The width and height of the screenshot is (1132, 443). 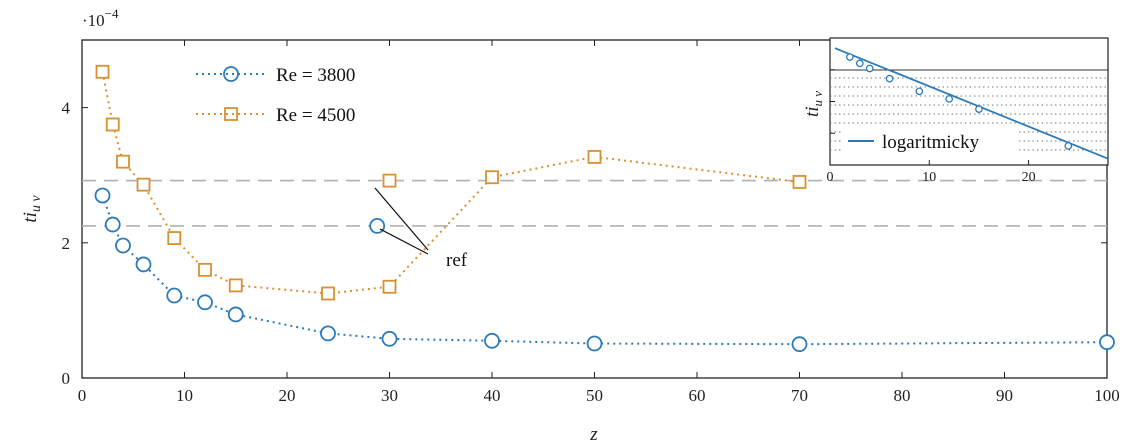 What do you see at coordinates (389, 395) in the screenshot?
I see `x-tick-label-30: 30` at bounding box center [389, 395].